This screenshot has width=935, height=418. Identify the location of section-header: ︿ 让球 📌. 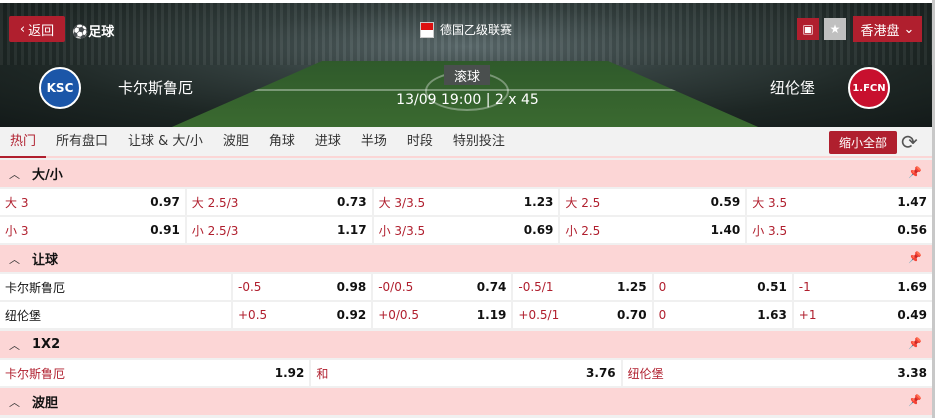
(466, 258).